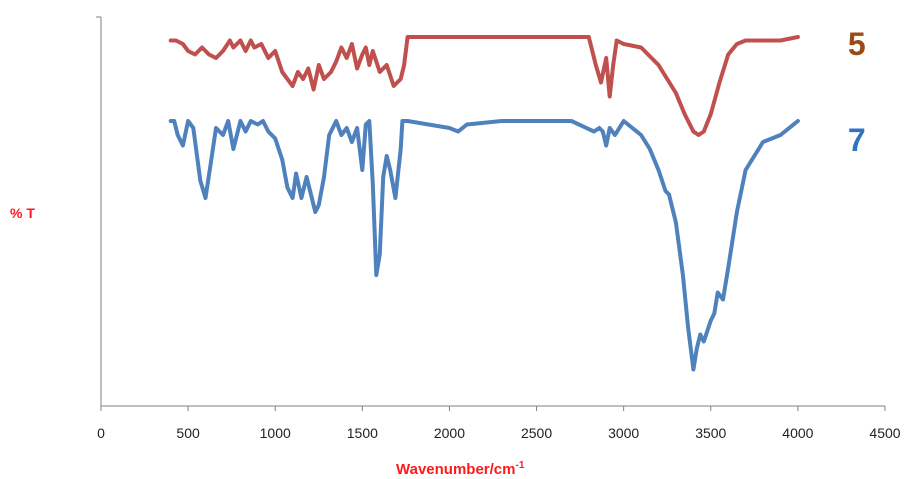 The width and height of the screenshot is (909, 479). I want to click on x-tick-label: 4500, so click(884, 433).